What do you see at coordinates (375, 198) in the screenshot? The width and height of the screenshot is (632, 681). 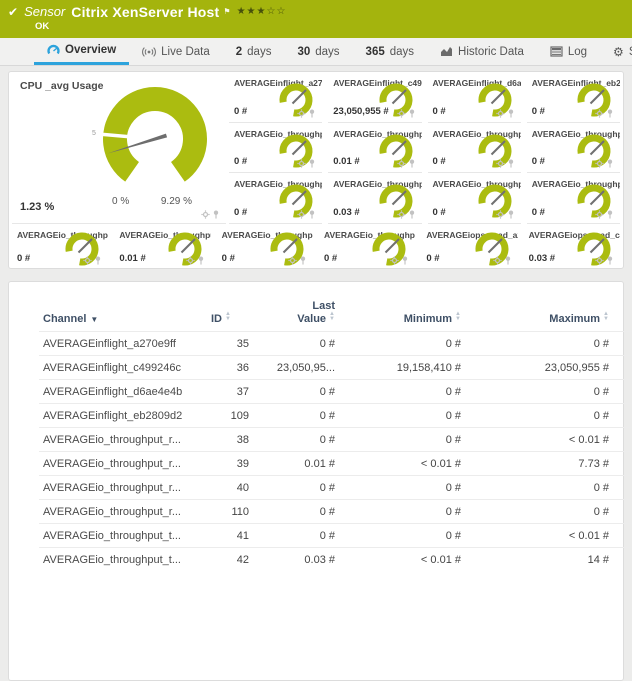 I see `gauge-tile: AVERAGEio_throughput_total... 0.03 #` at bounding box center [375, 198].